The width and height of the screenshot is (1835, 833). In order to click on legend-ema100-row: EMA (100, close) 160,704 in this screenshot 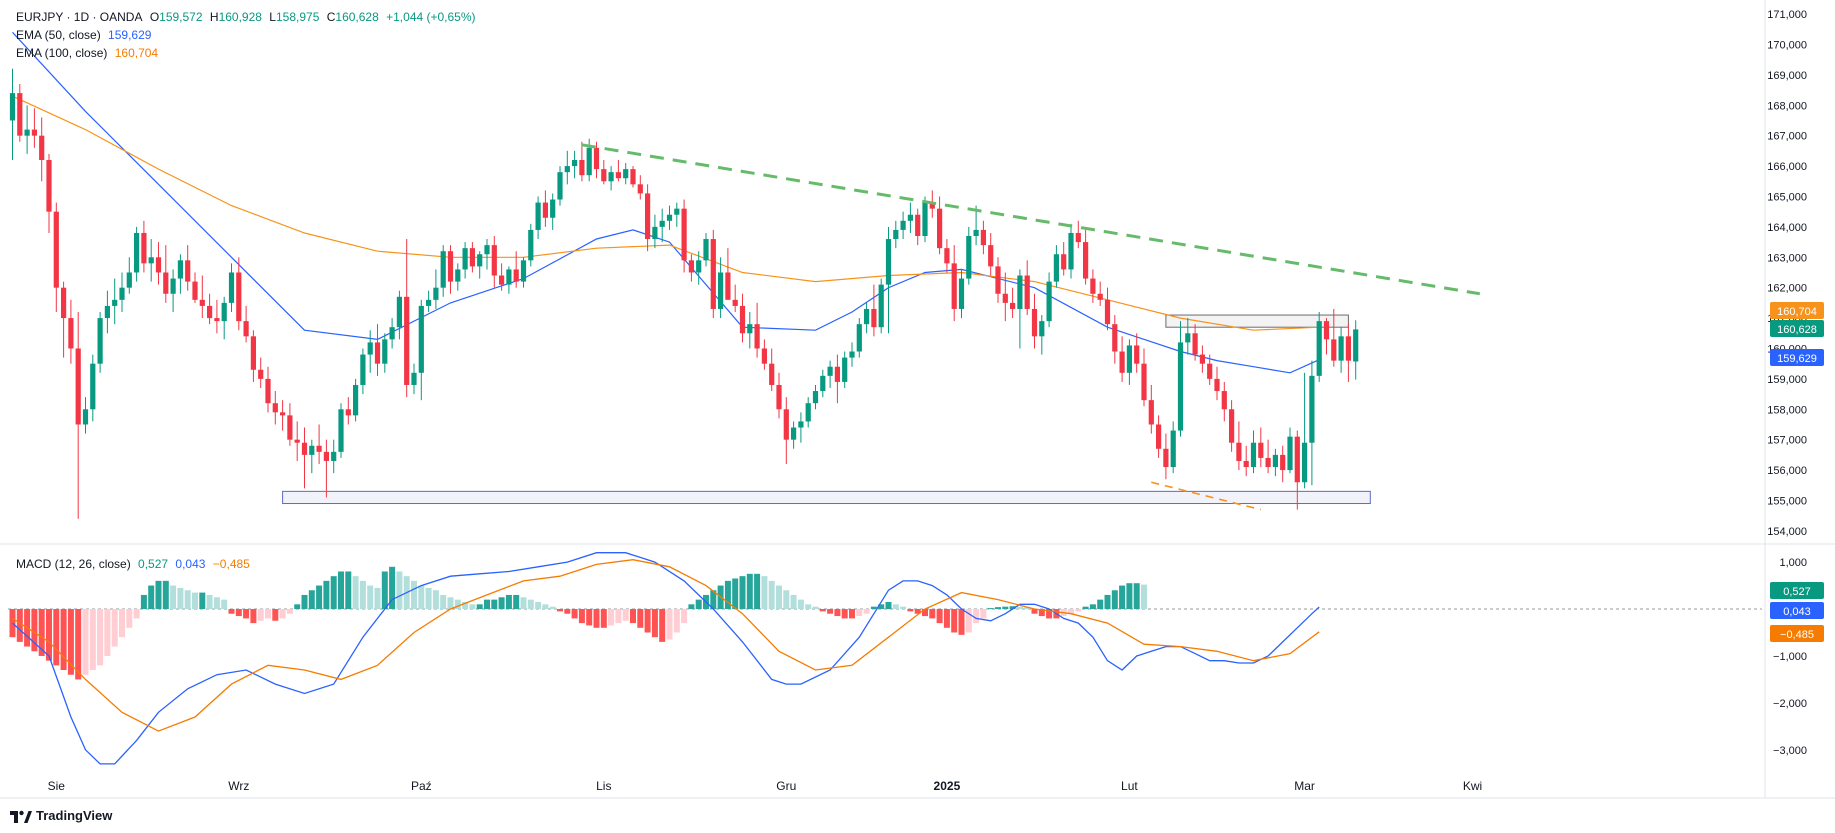, I will do `click(89, 53)`.